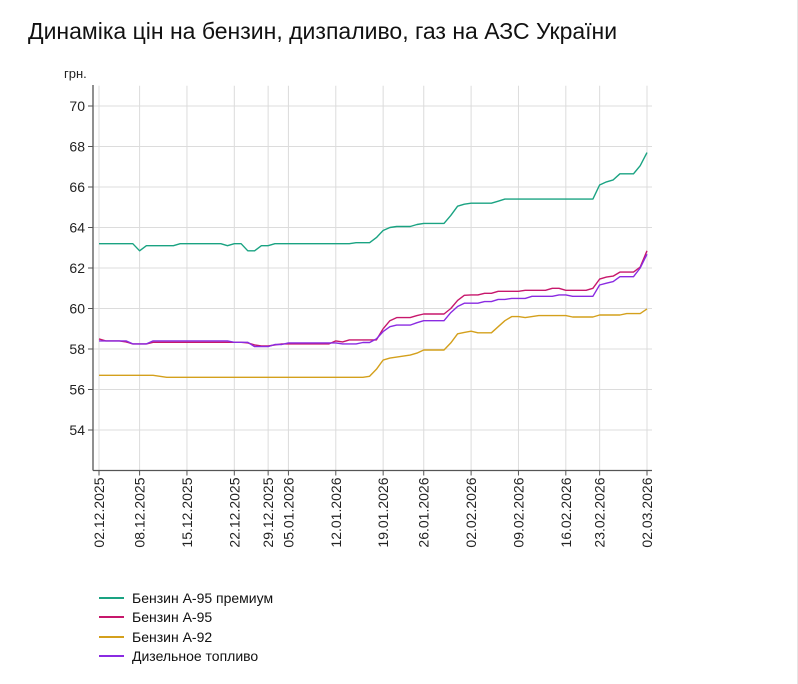 The image size is (798, 684). What do you see at coordinates (77, 309) in the screenshot?
I see `y-tick-label: 60` at bounding box center [77, 309].